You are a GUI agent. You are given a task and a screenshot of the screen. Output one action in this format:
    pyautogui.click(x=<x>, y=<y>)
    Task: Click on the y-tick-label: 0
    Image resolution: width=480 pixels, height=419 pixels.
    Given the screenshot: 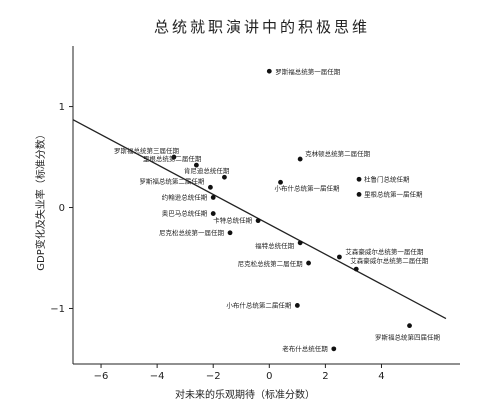 What is the action you would take?
    pyautogui.click(x=62, y=208)
    